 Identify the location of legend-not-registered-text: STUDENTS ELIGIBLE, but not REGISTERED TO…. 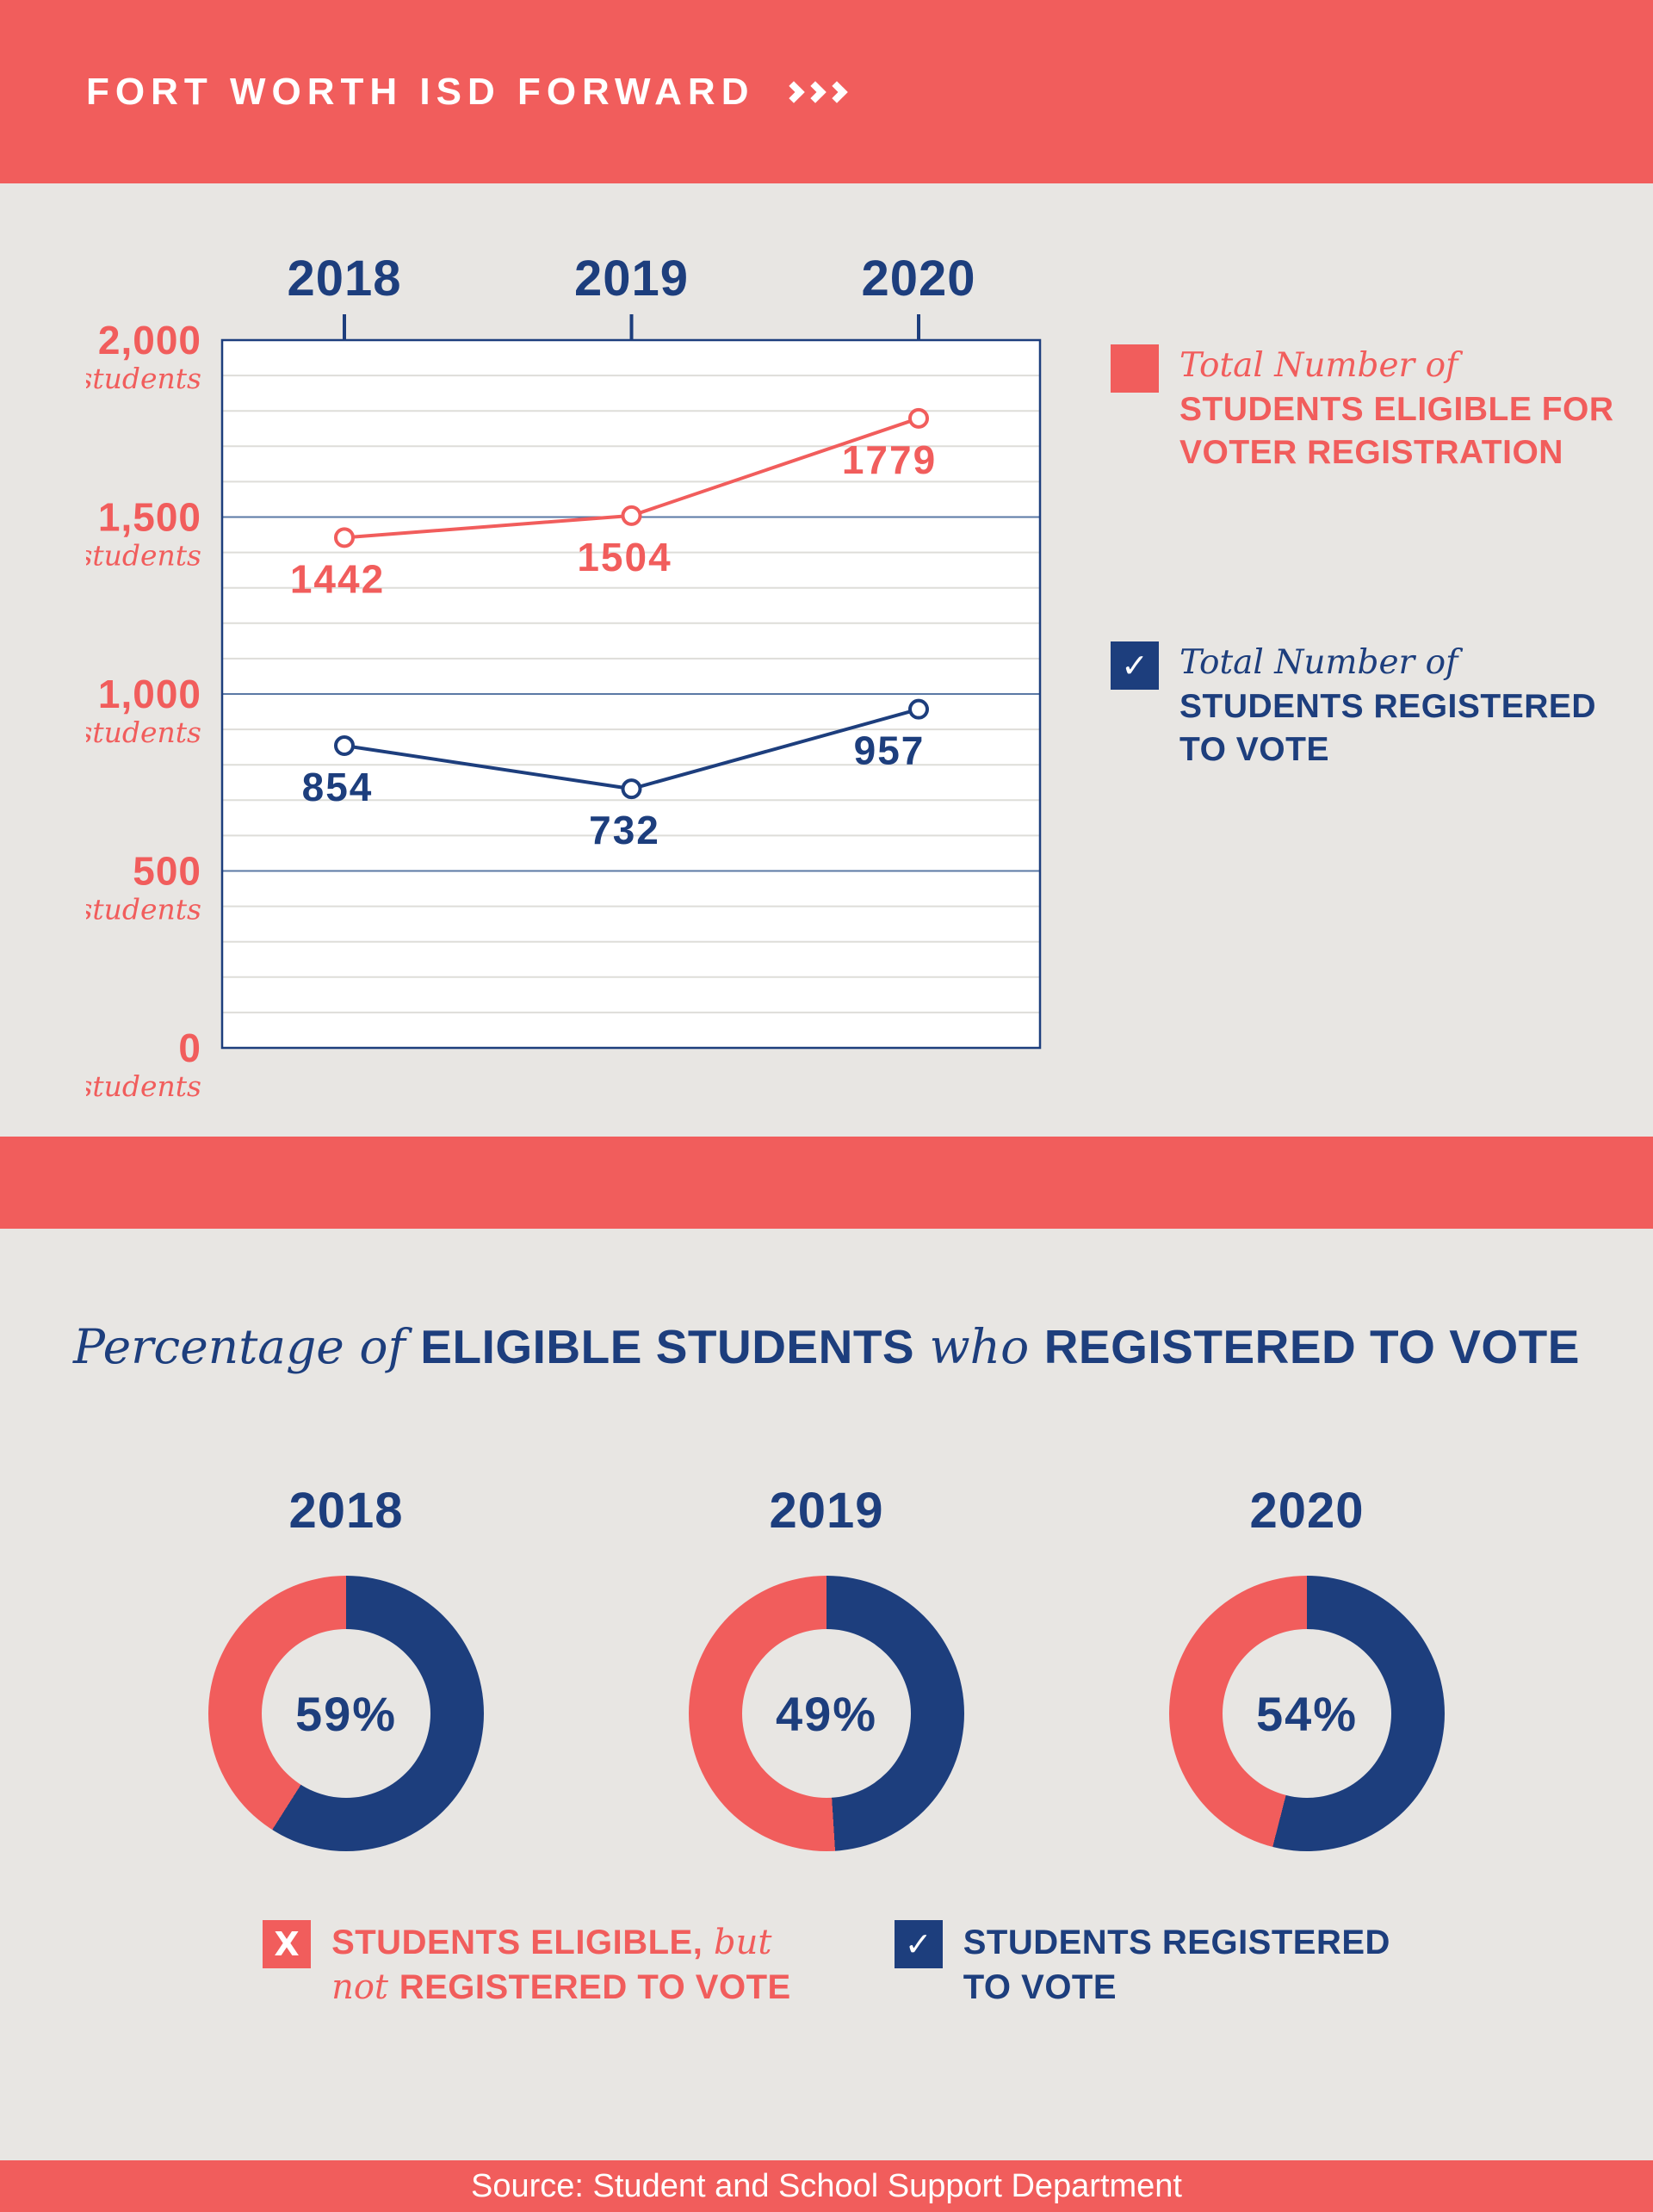
(561, 1965).